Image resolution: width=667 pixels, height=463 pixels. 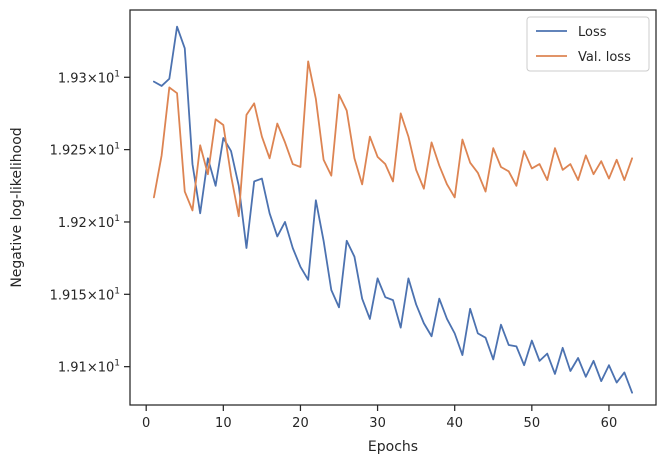 I want to click on y-tick-label: 1.91×10¹, so click(x=89, y=367).